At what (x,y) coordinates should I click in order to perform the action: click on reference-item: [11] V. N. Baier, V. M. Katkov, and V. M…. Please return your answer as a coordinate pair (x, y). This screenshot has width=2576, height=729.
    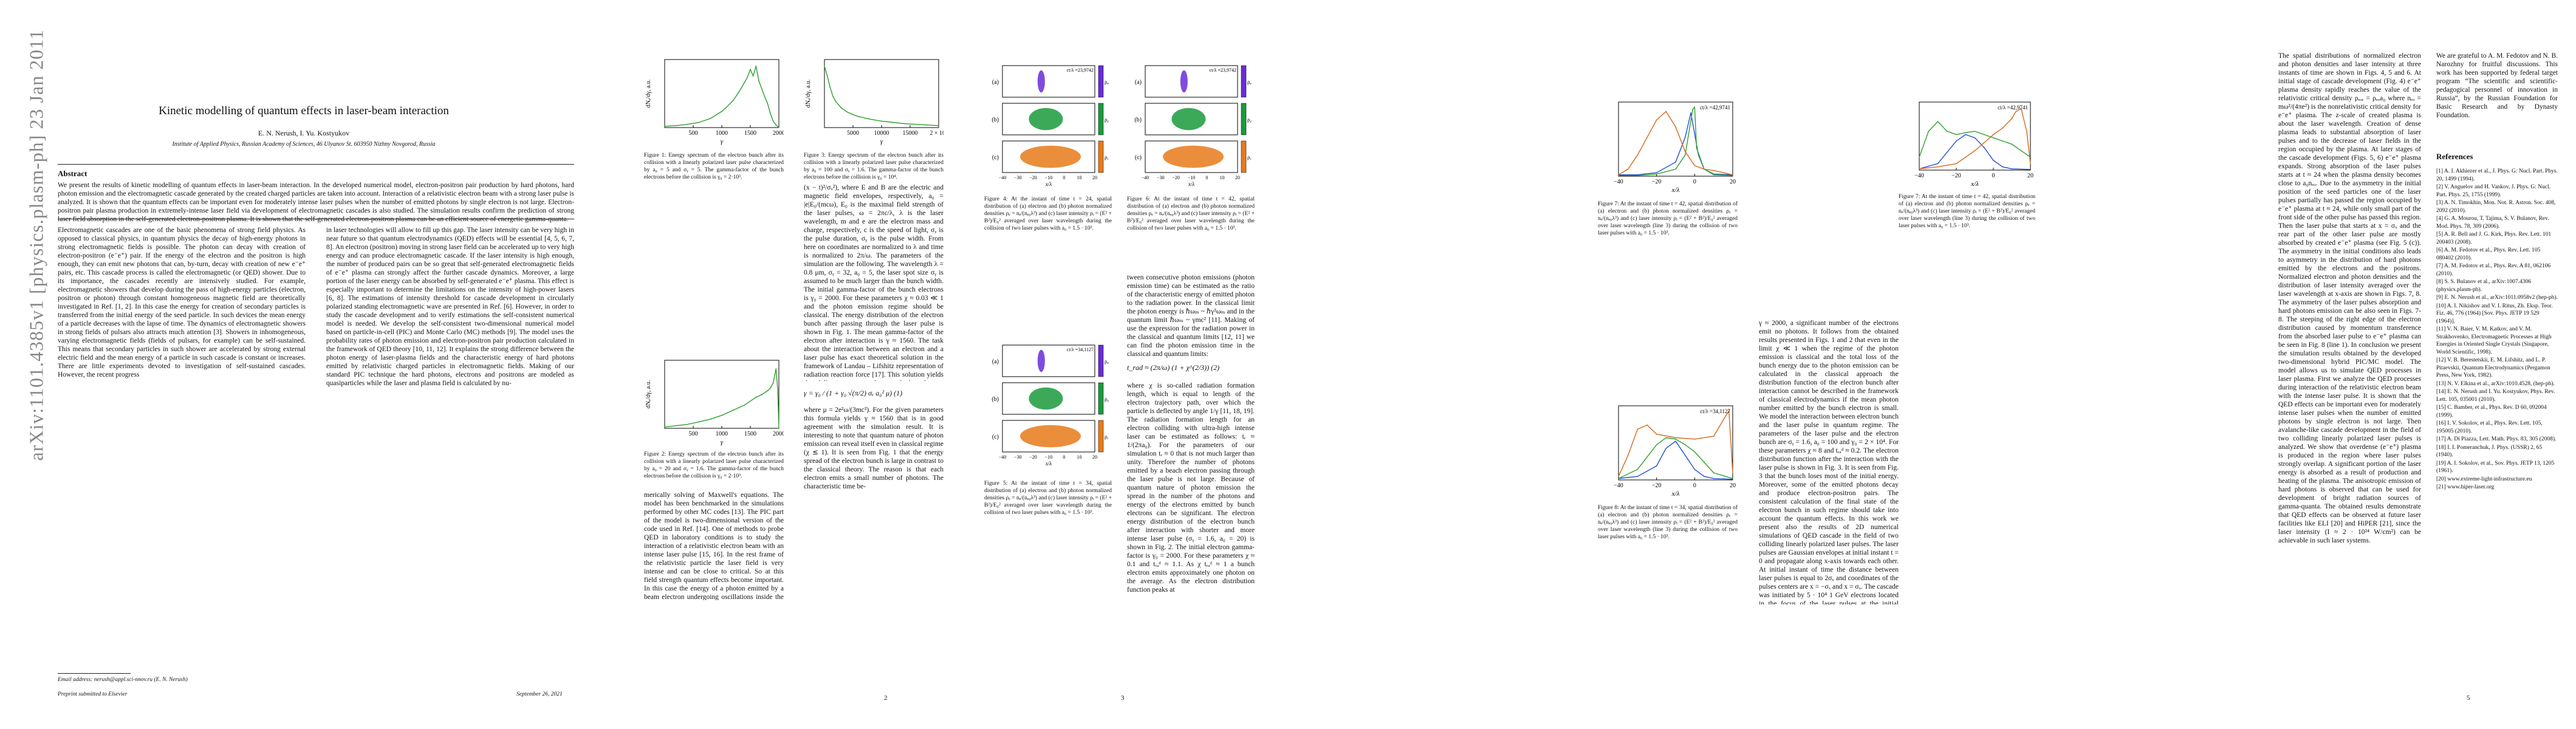
    Looking at the image, I should click on (2494, 341).